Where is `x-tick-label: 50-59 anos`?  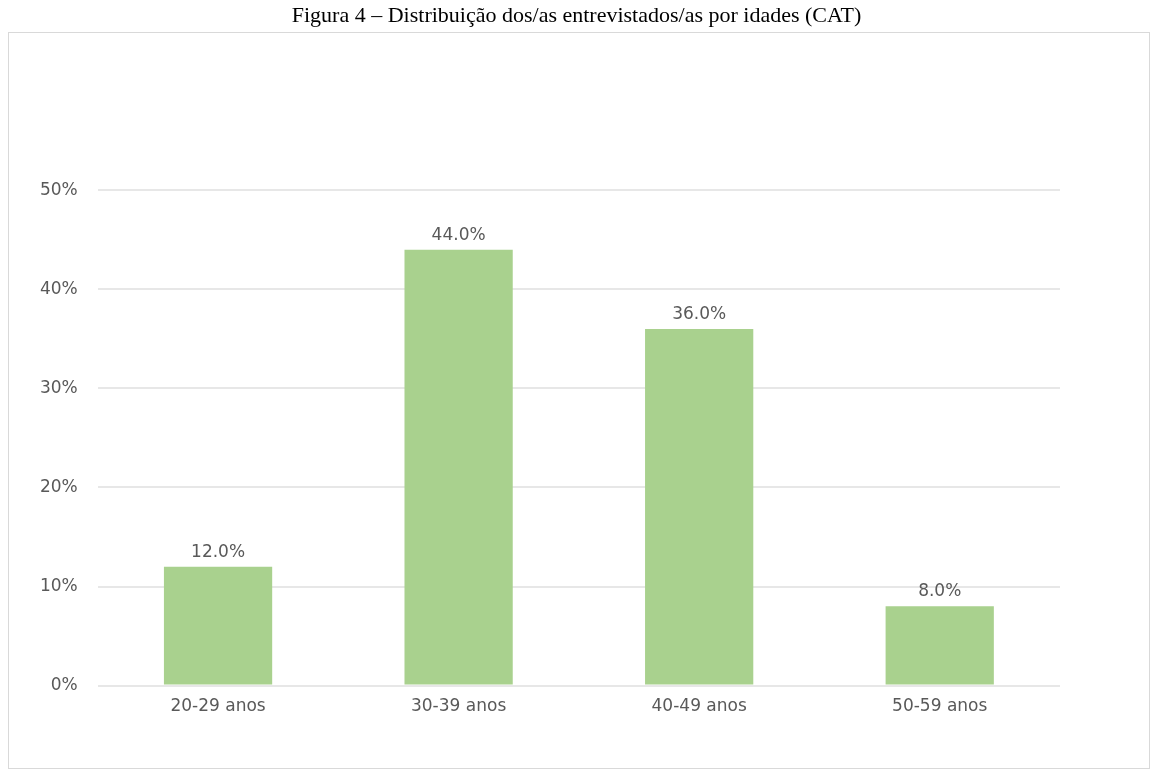
x-tick-label: 50-59 anos is located at coordinates (940, 705).